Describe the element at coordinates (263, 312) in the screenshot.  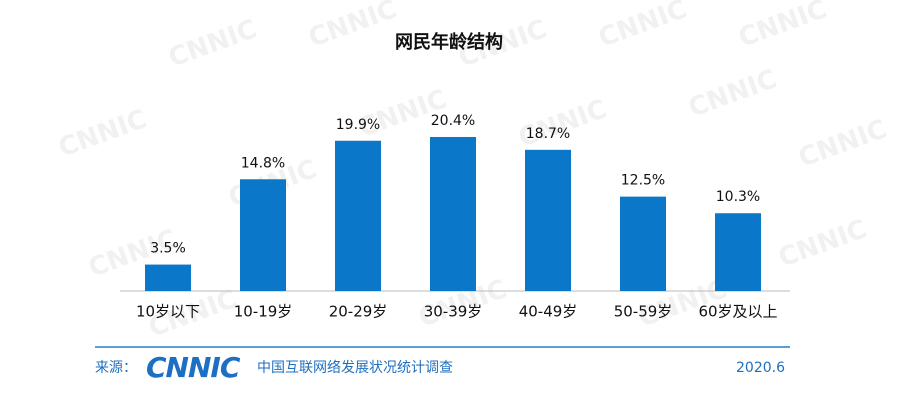
I see `x-tick-label: 10-19岁` at that location.